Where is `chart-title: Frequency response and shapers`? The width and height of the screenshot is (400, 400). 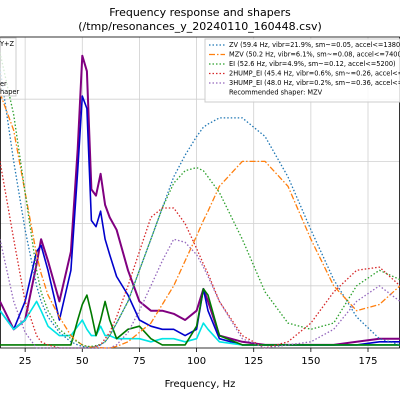
chart-title: Frequency response and shapers is located at coordinates (200, 12).